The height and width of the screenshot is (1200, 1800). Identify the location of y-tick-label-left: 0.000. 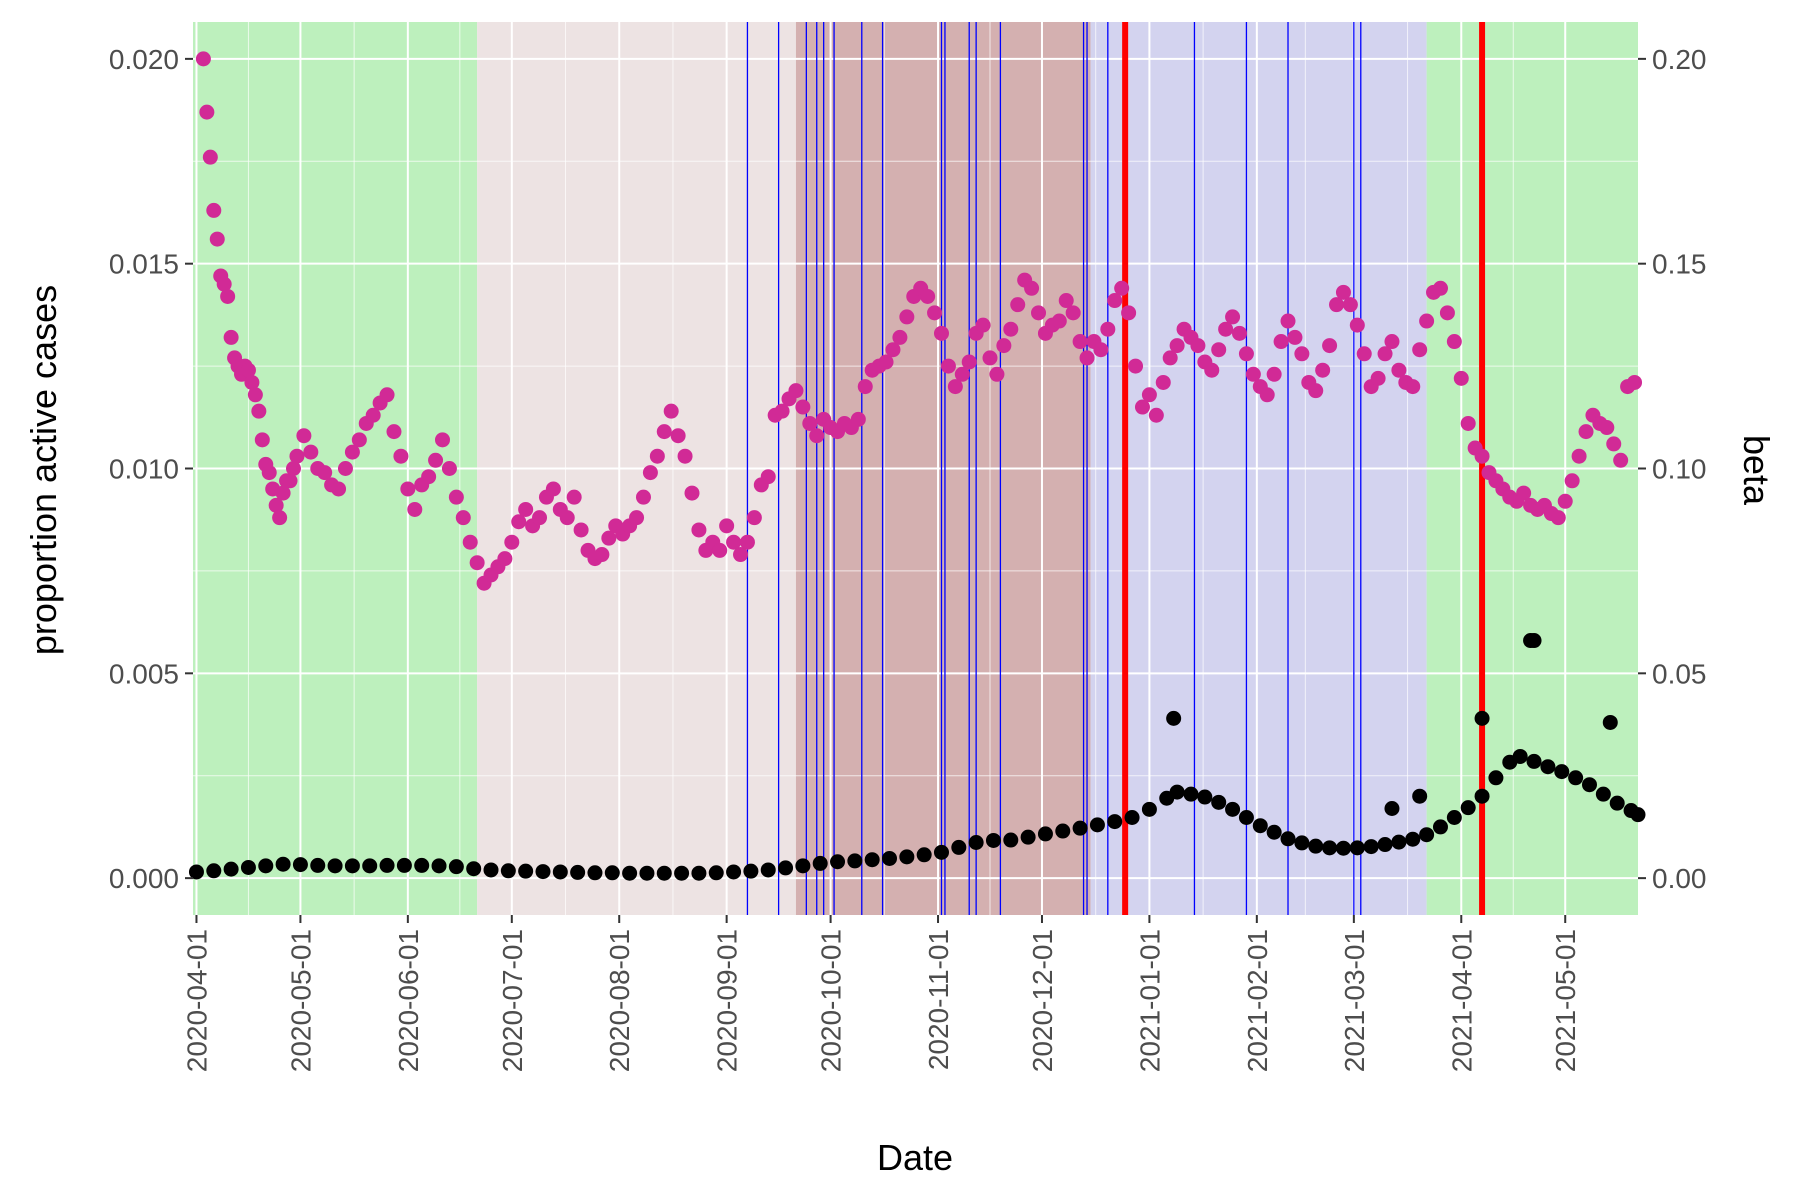
(144, 878).